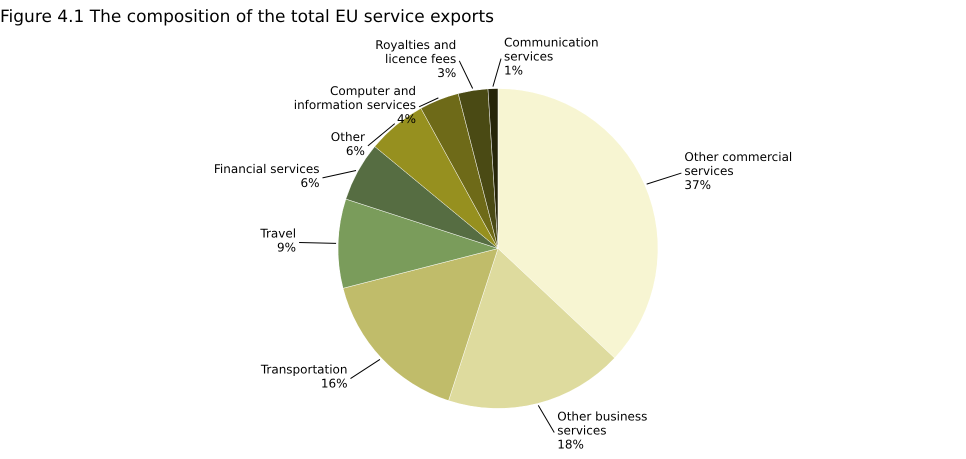 Image resolution: width=966 pixels, height=459 pixels. I want to click on data-label: 16%, so click(334, 383).